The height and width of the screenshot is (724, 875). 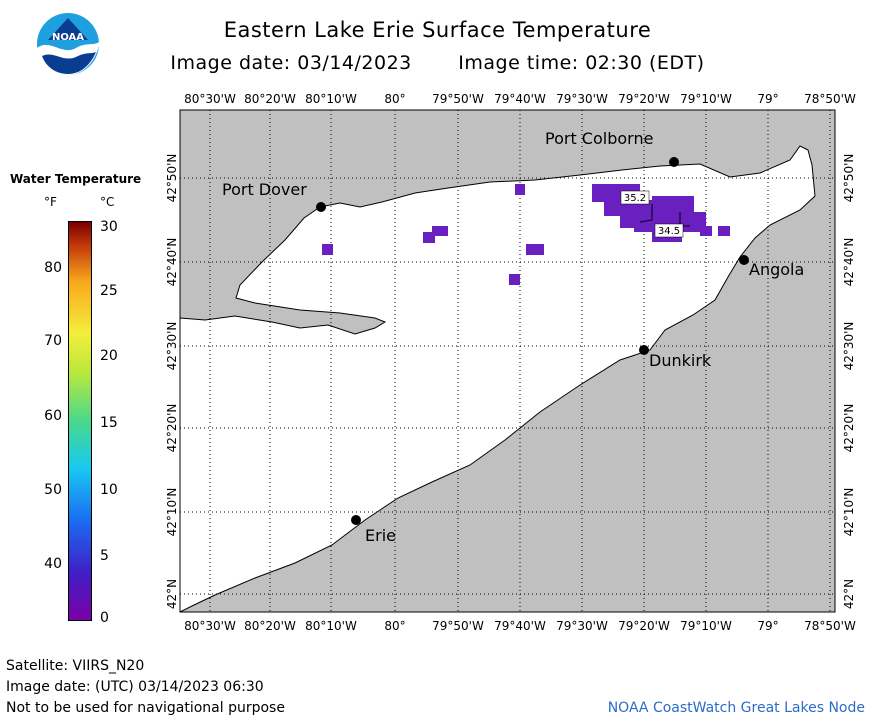 I want to click on image-date: Image date: 03/14/2023, so click(x=291, y=63).